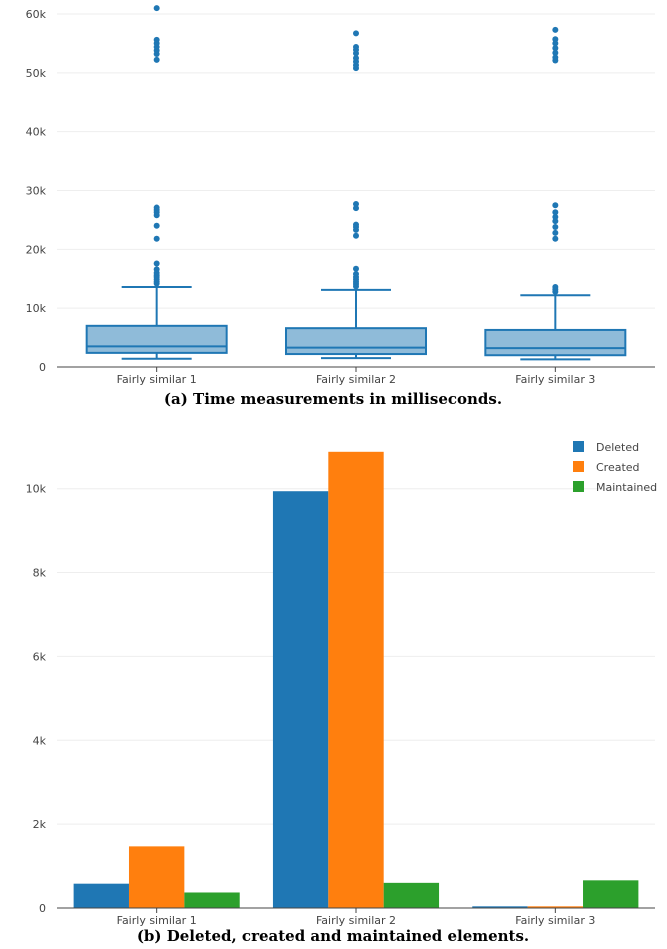 Image resolution: width=667 pixels, height=949 pixels. Describe the element at coordinates (40, 824) in the screenshot. I see `y-tick-label: 2k` at that location.